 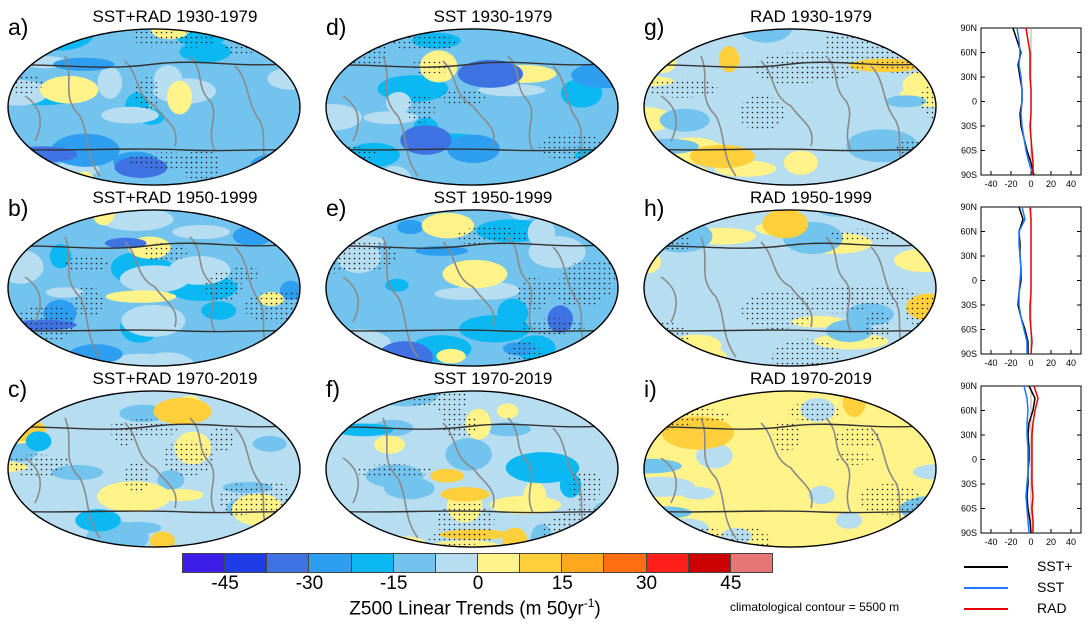 I want to click on panel-label: g), so click(x=654, y=27).